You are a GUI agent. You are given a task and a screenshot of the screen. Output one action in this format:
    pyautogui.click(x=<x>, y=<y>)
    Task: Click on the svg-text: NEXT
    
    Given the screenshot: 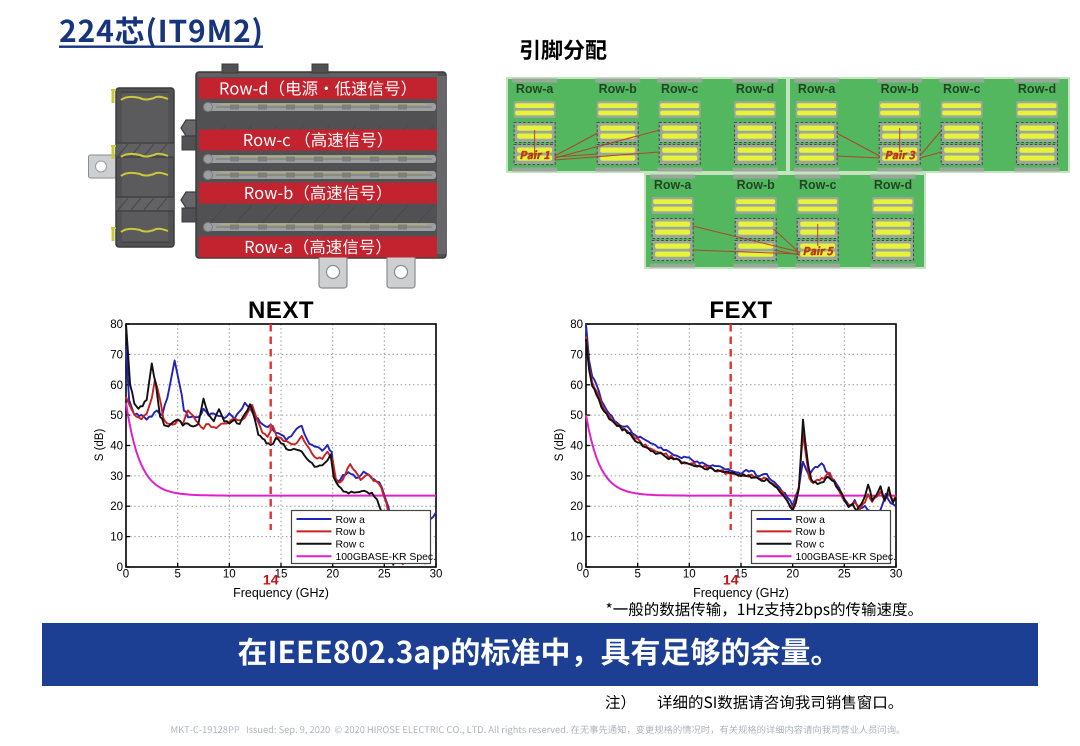 What is the action you would take?
    pyautogui.click(x=281, y=310)
    